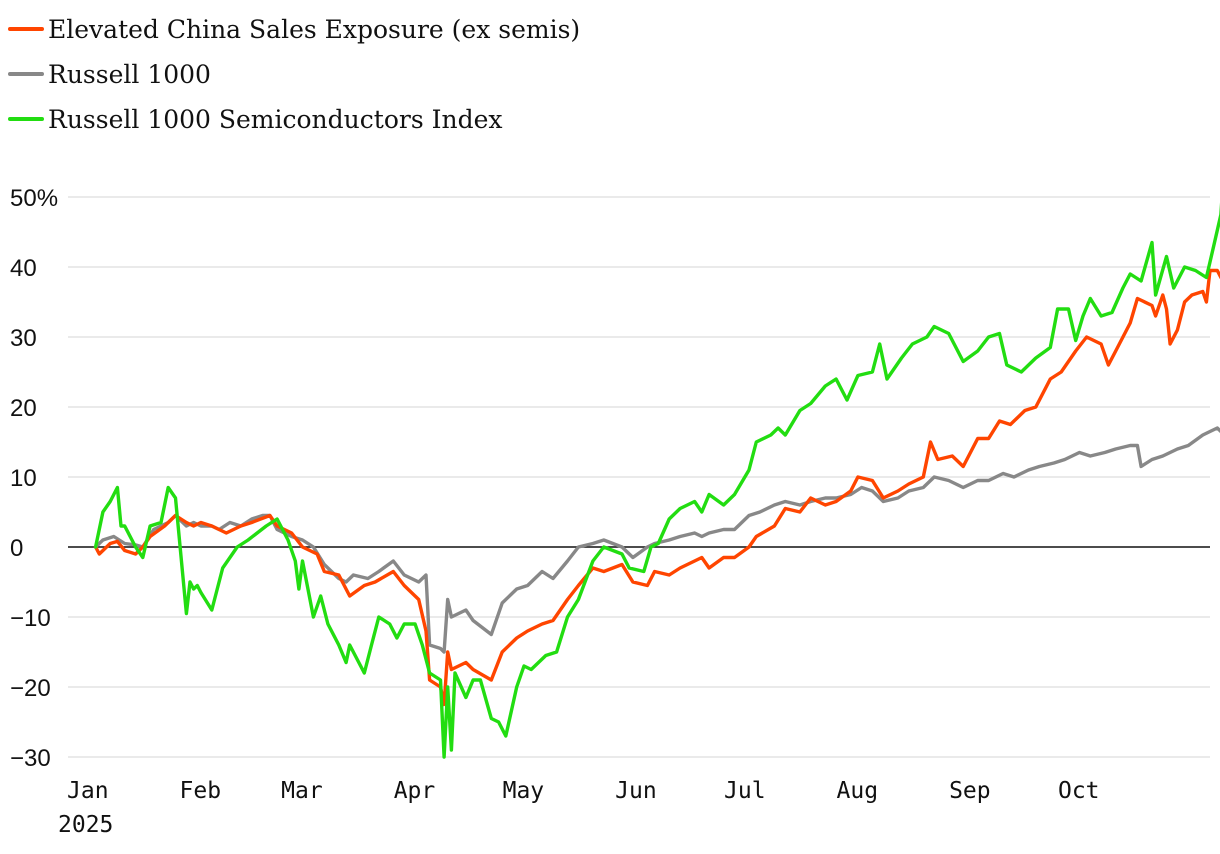 The width and height of the screenshot is (1220, 854). I want to click on x-tick-label: Apr, so click(415, 791).